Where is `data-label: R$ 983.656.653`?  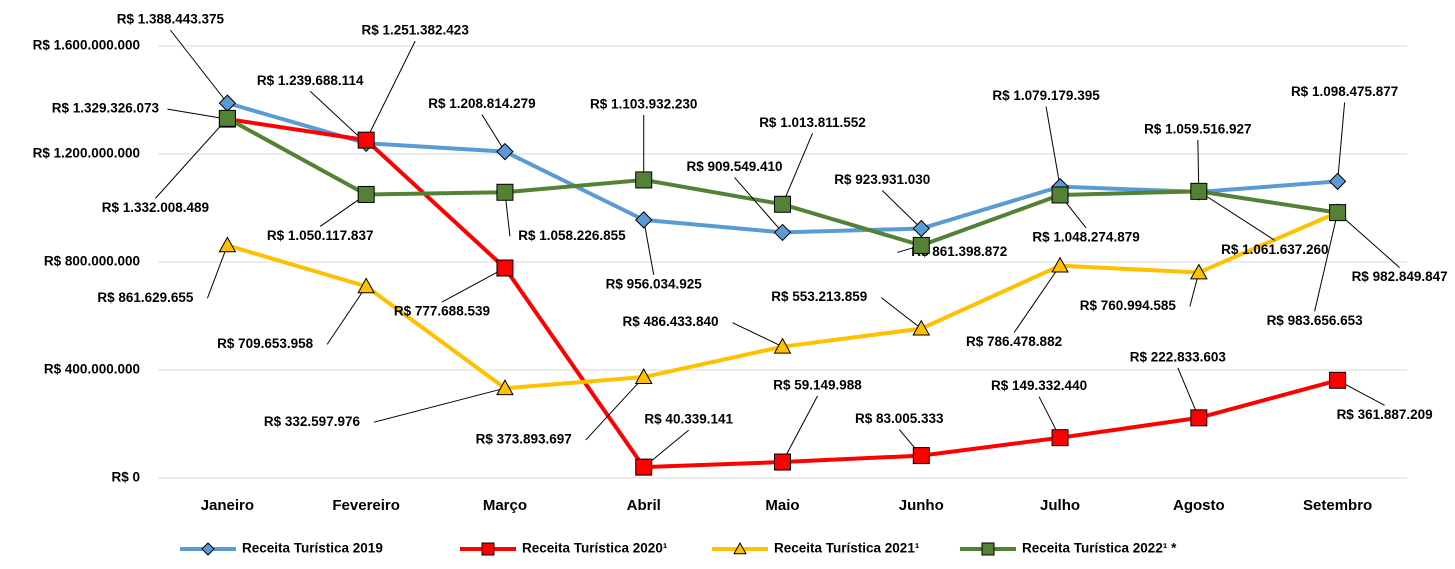 data-label: R$ 983.656.653 is located at coordinates (1315, 320).